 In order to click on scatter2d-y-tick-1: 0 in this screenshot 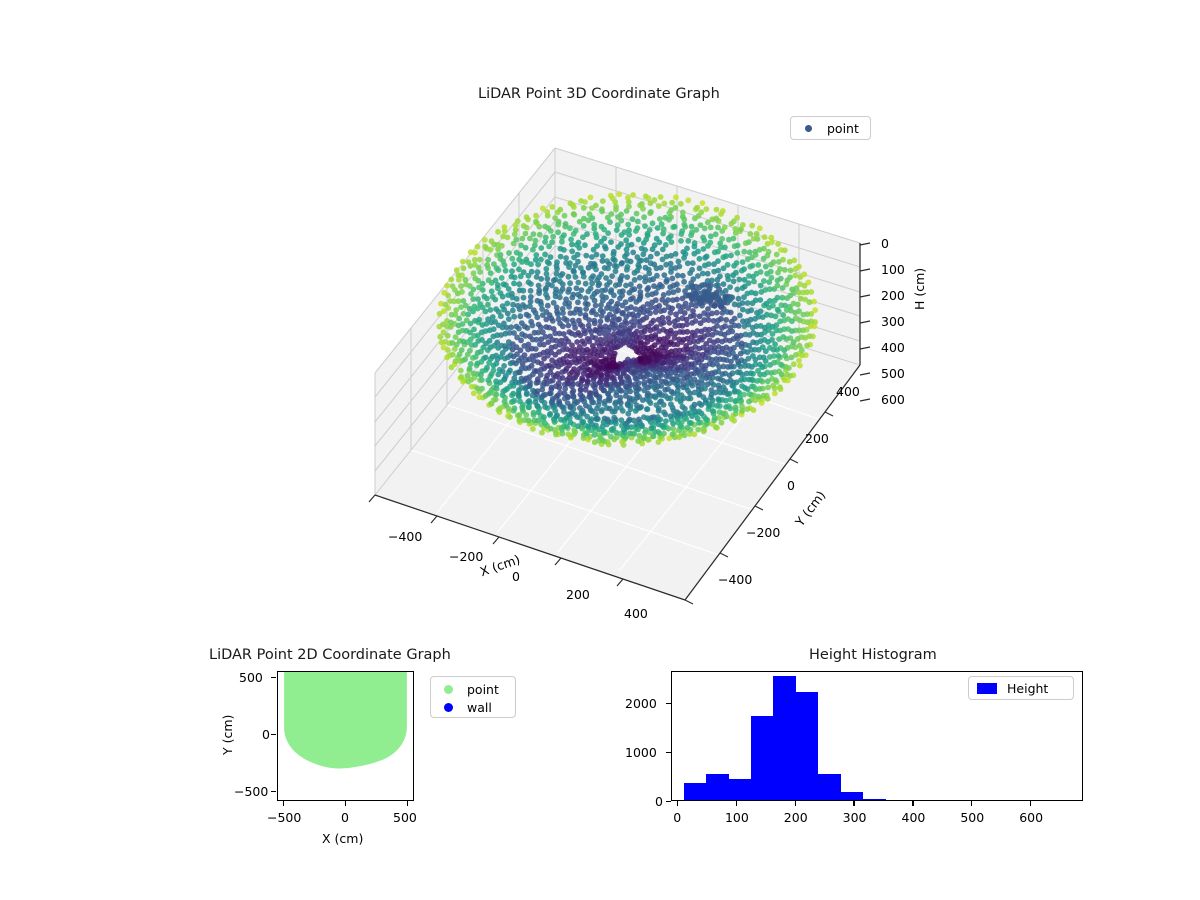, I will do `click(266, 734)`.